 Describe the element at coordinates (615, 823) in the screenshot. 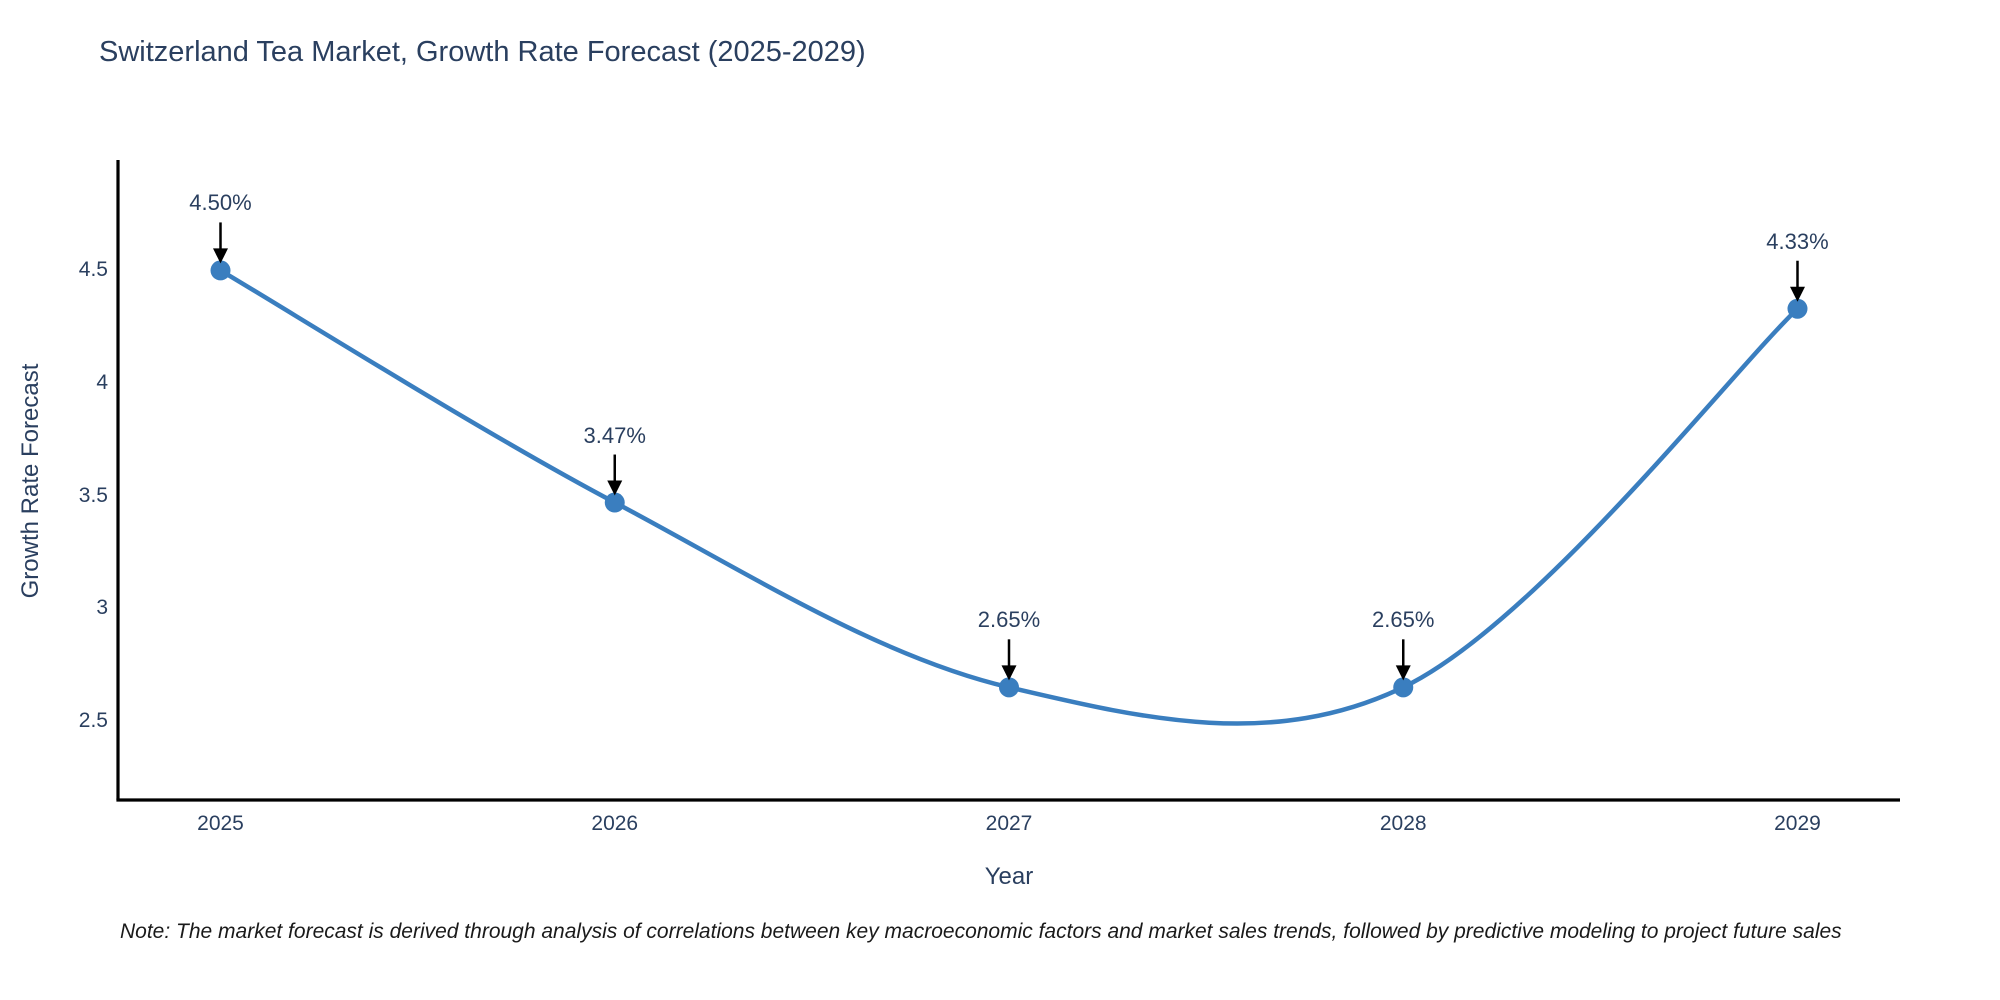

I see `x-tick-label: 2026` at that location.